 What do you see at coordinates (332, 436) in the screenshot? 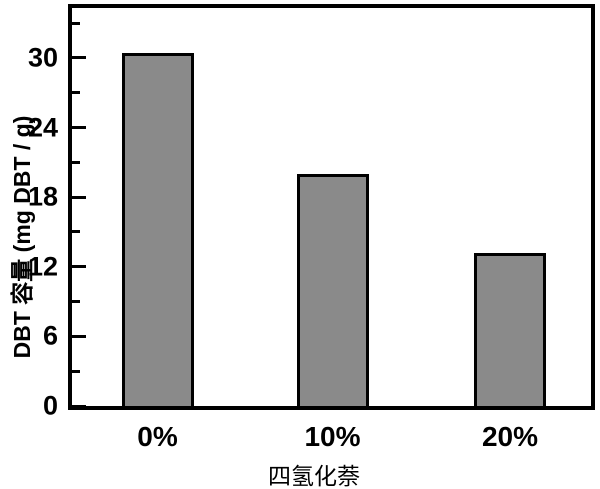
I see `x-category-label: 10%` at bounding box center [332, 436].